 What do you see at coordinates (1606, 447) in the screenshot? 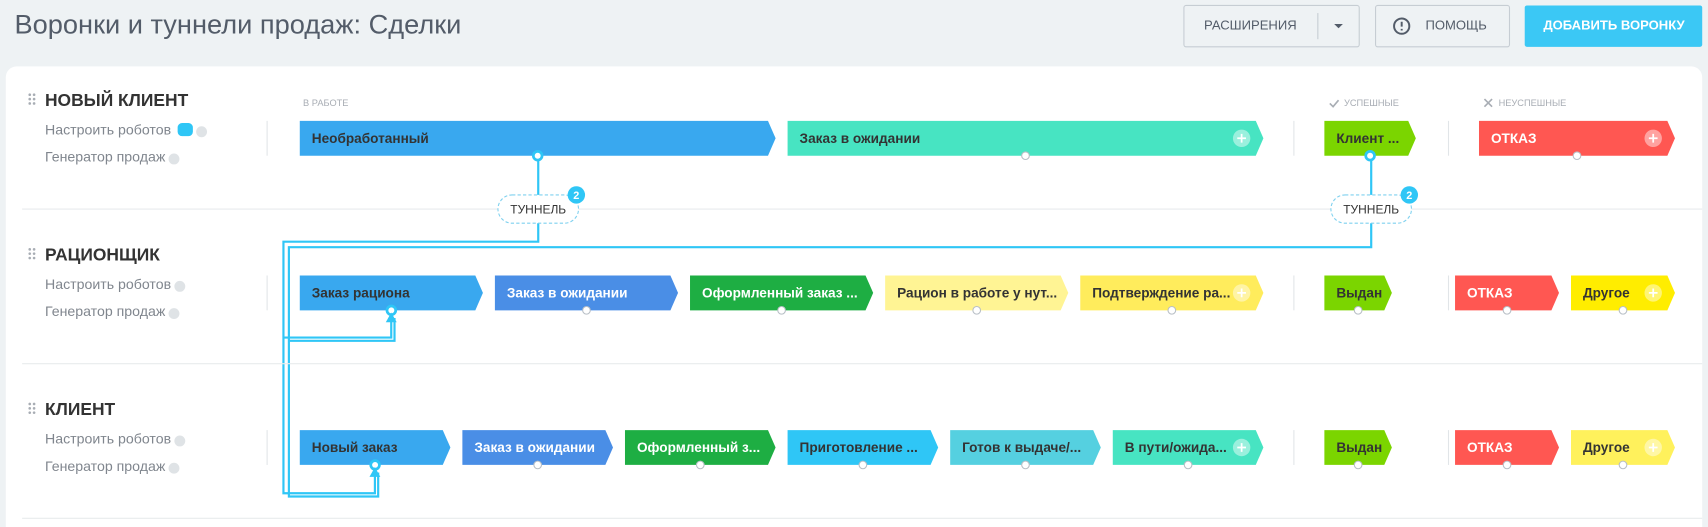
I see `stage-label: Другое` at bounding box center [1606, 447].